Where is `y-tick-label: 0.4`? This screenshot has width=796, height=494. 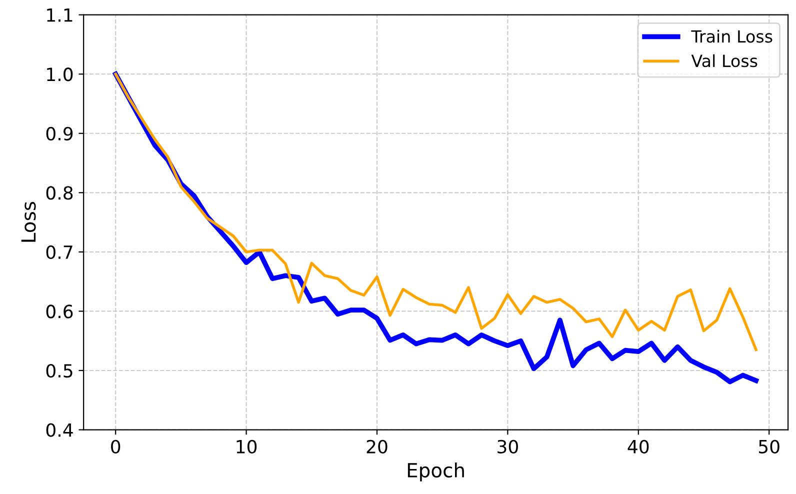 y-tick-label: 0.4 is located at coordinates (59, 430).